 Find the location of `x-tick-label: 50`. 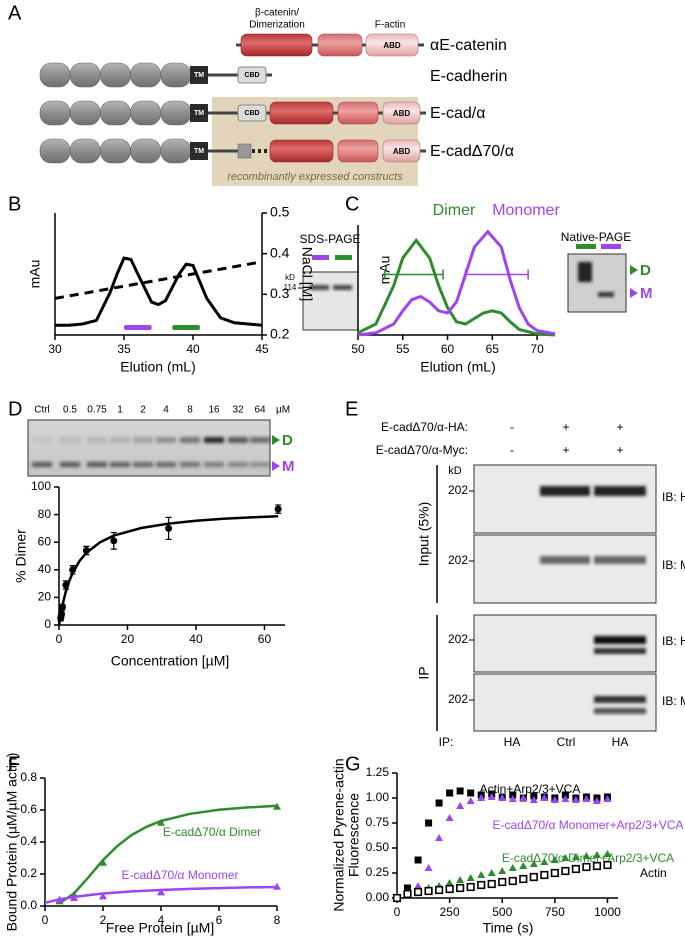

x-tick-label: 50 is located at coordinates (358, 349).